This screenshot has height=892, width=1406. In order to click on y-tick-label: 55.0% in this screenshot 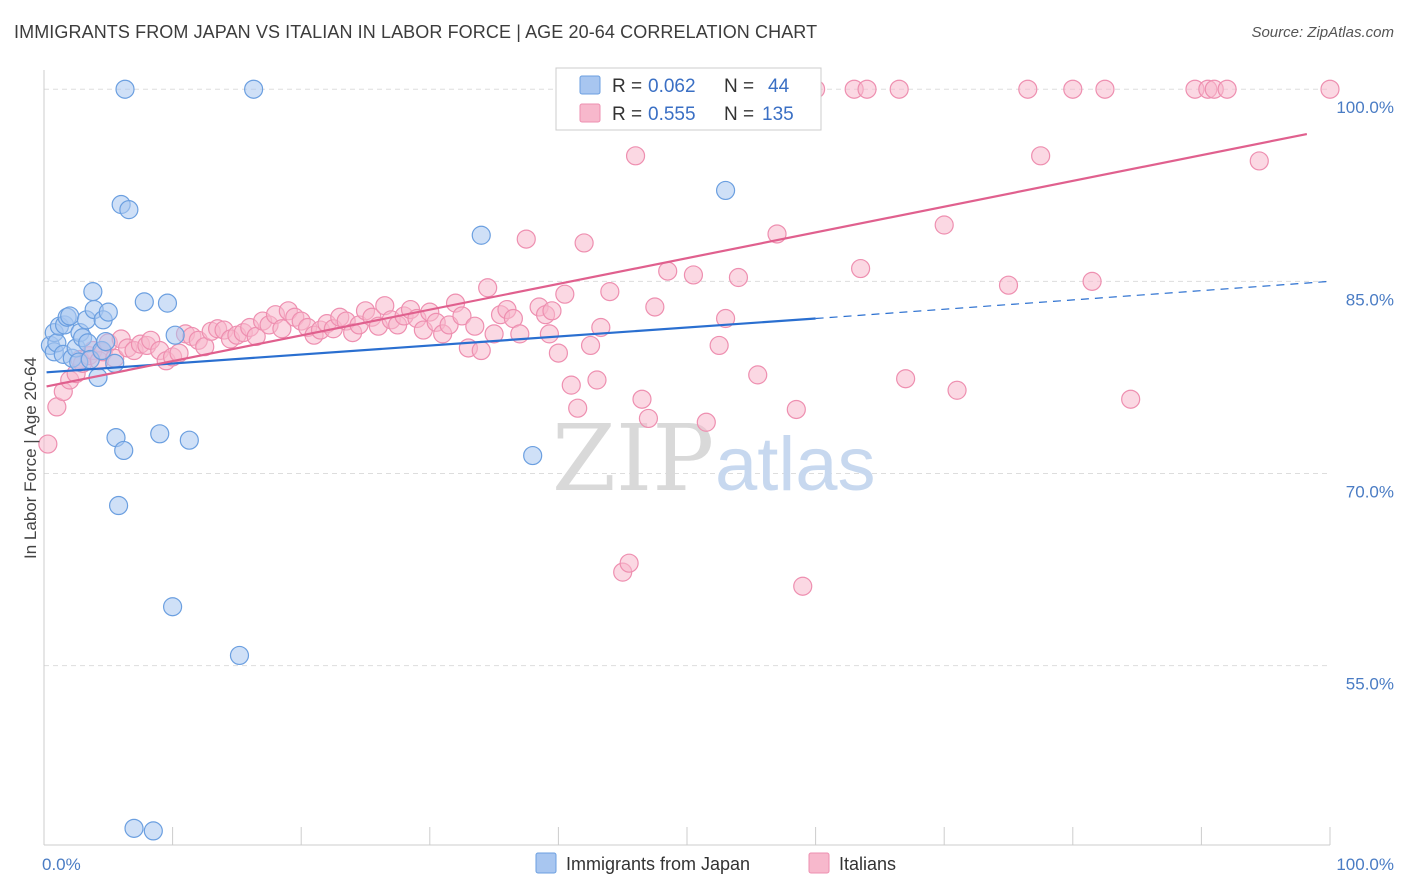, I will do `click(1370, 684)`.